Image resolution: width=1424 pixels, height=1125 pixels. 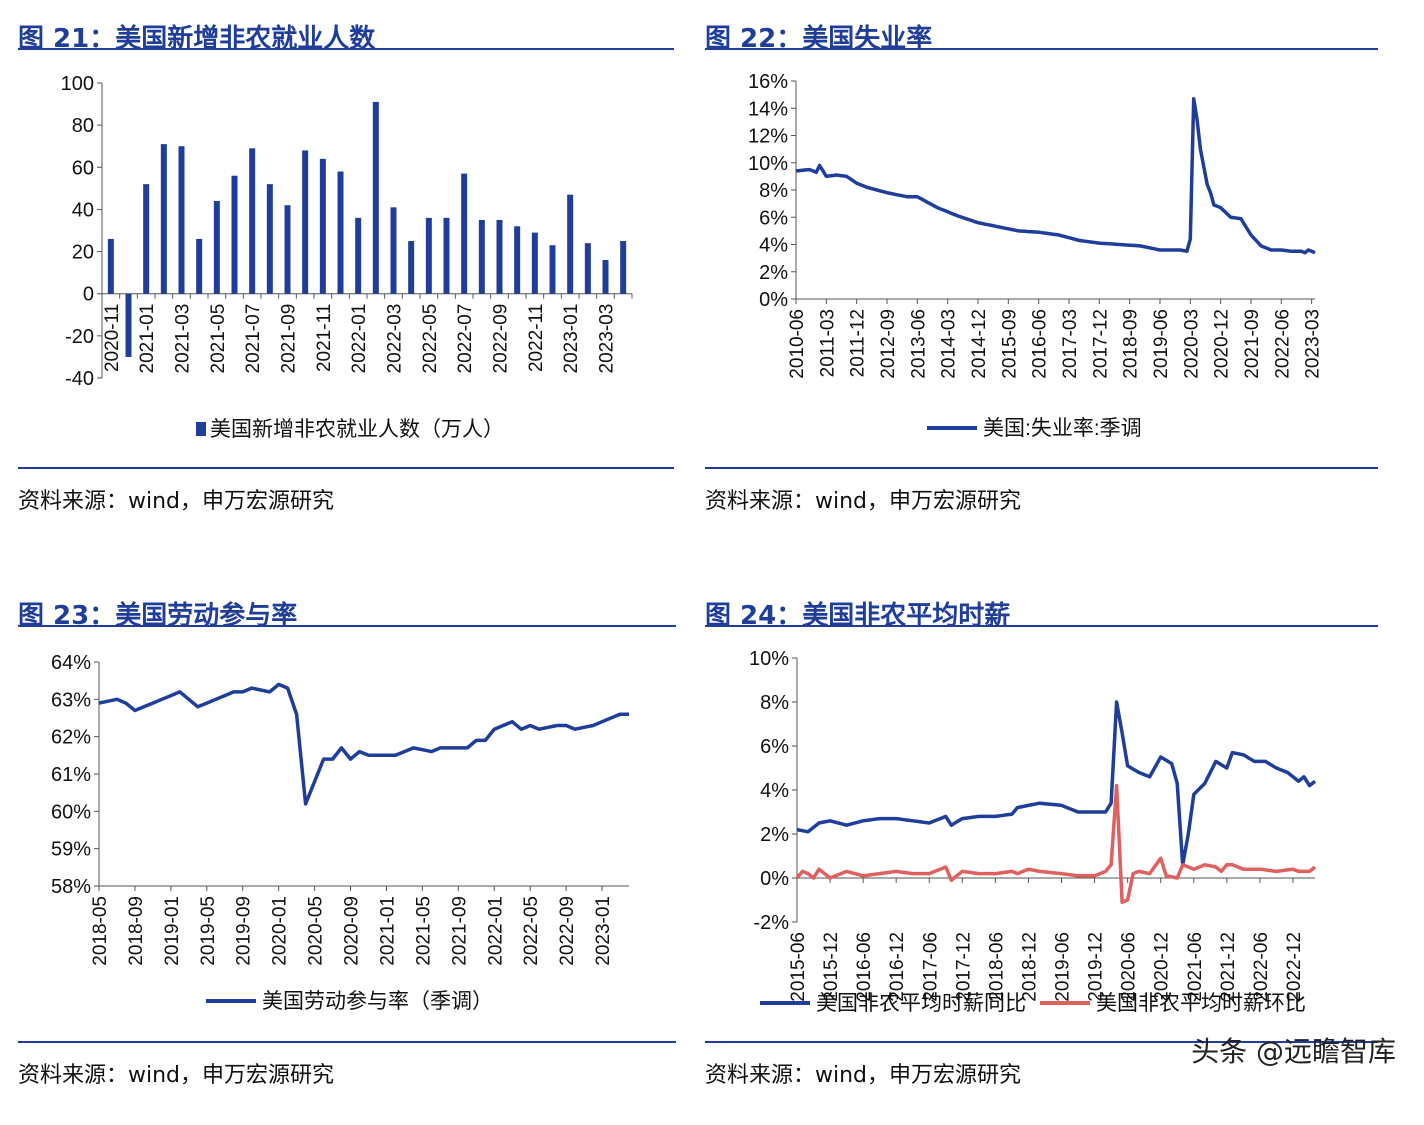 I want to click on y-tick-label: 40, so click(x=83, y=210).